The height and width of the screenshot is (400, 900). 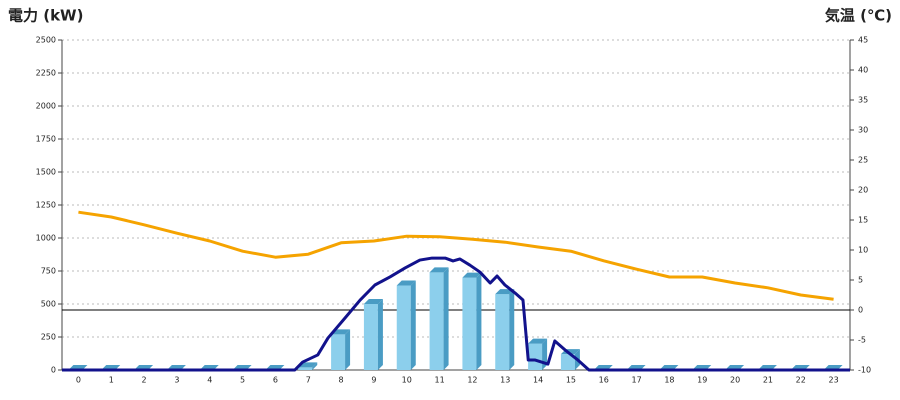 I want to click on x-tick-label: 7, so click(x=308, y=380).